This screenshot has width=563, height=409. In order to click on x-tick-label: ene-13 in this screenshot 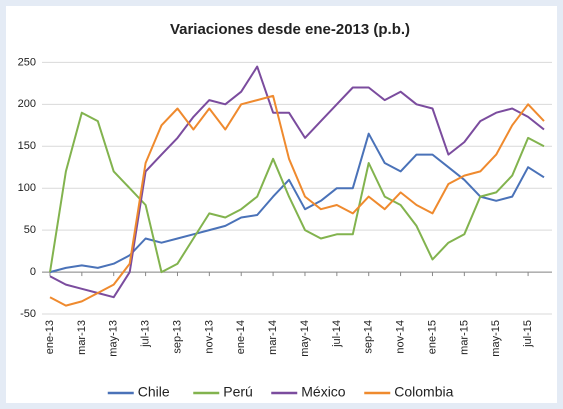, I will do `click(50, 337)`.